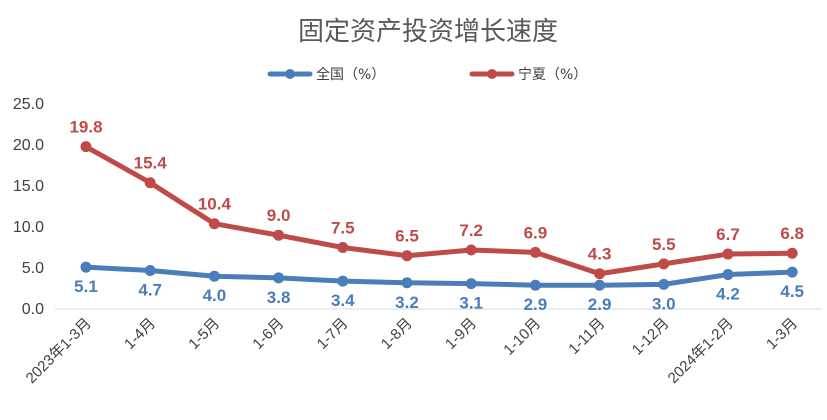 The height and width of the screenshot is (420, 827). I want to click on x-tick-label: 1-6月, so click(268, 334).